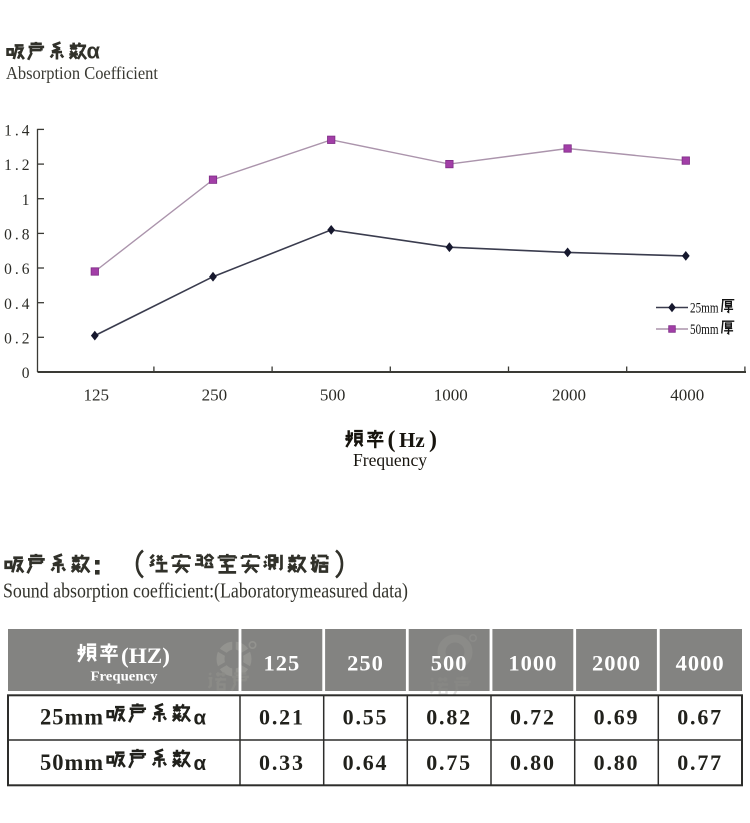 This screenshot has width=750, height=823. Describe the element at coordinates (18, 269) in the screenshot. I see `svg-text: 0.6` at that location.